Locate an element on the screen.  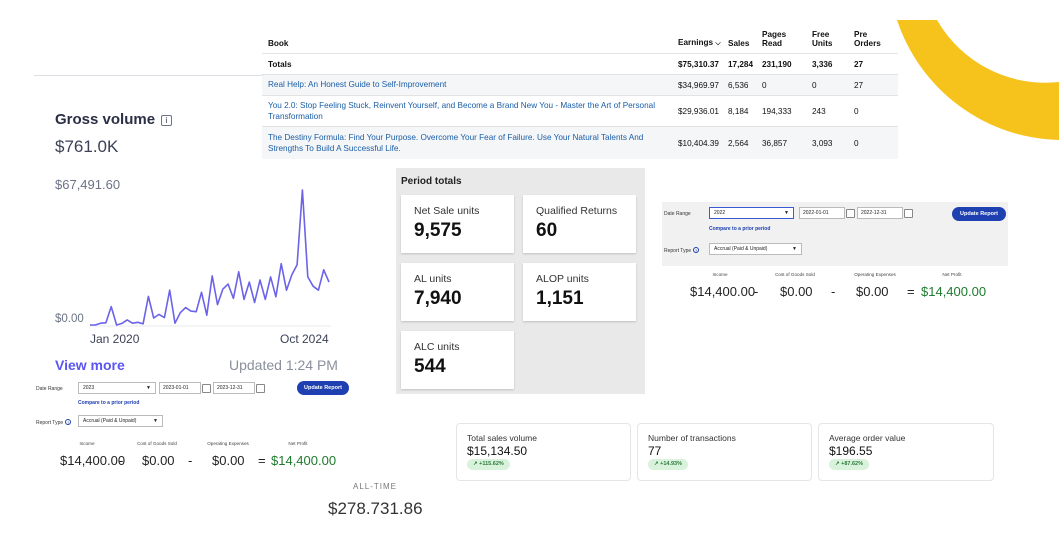
start-date-input: 2022-01-01 is located at coordinates (822, 213).